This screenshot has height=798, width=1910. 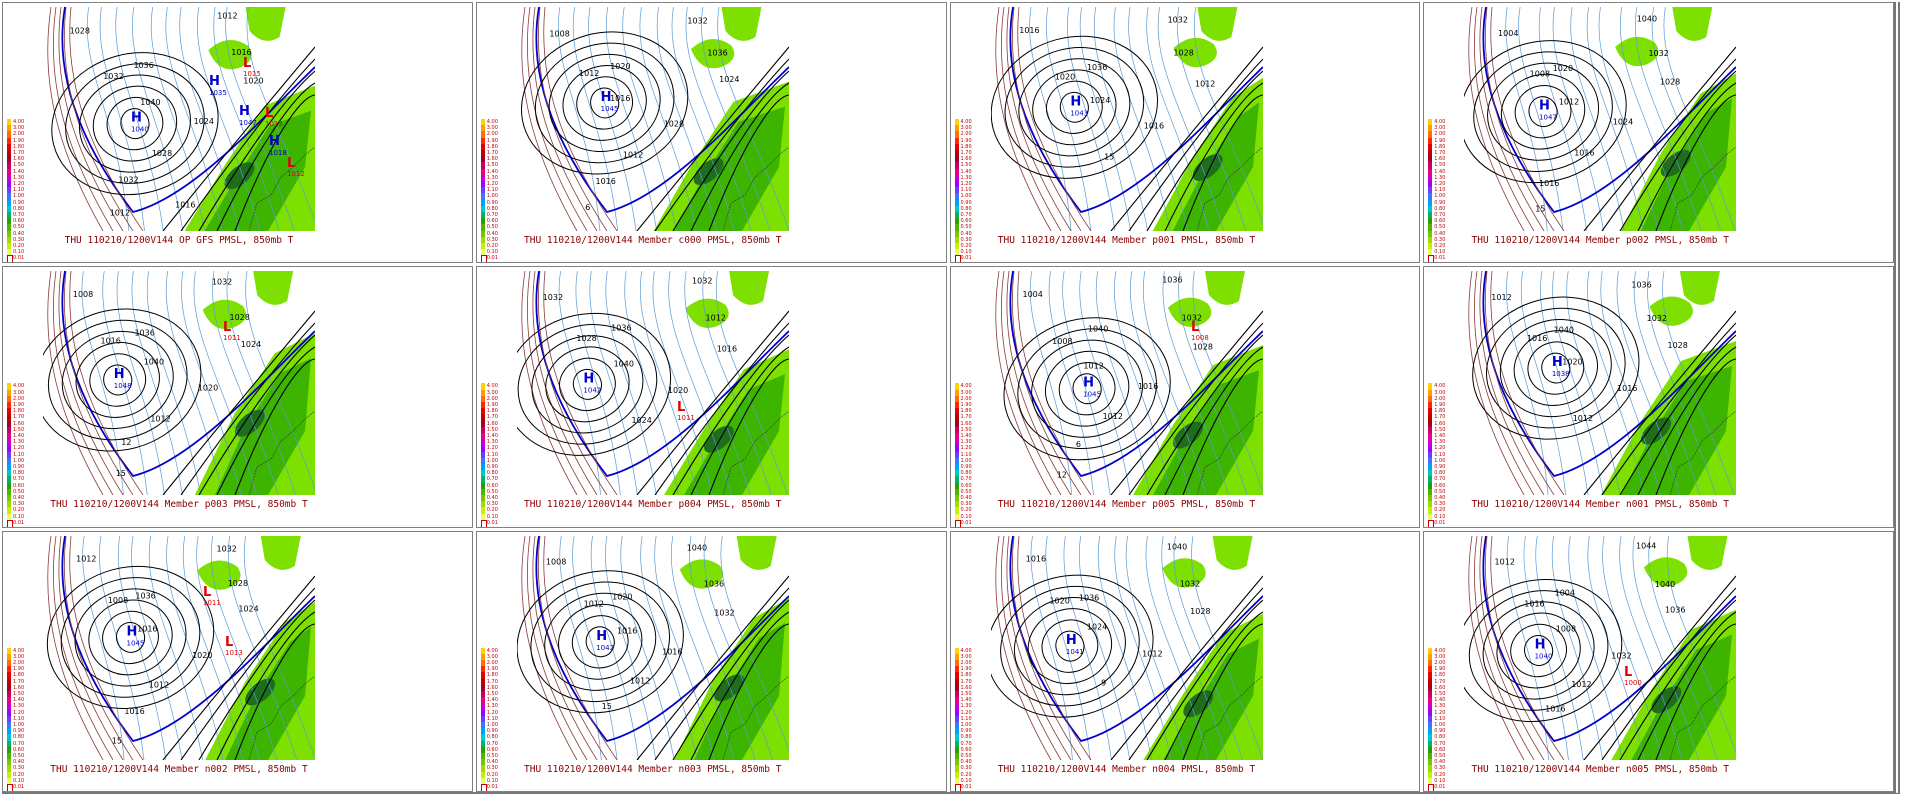 What do you see at coordinates (966, 227) in the screenshot?
I see `legend-label: 0.50` at bounding box center [966, 227].